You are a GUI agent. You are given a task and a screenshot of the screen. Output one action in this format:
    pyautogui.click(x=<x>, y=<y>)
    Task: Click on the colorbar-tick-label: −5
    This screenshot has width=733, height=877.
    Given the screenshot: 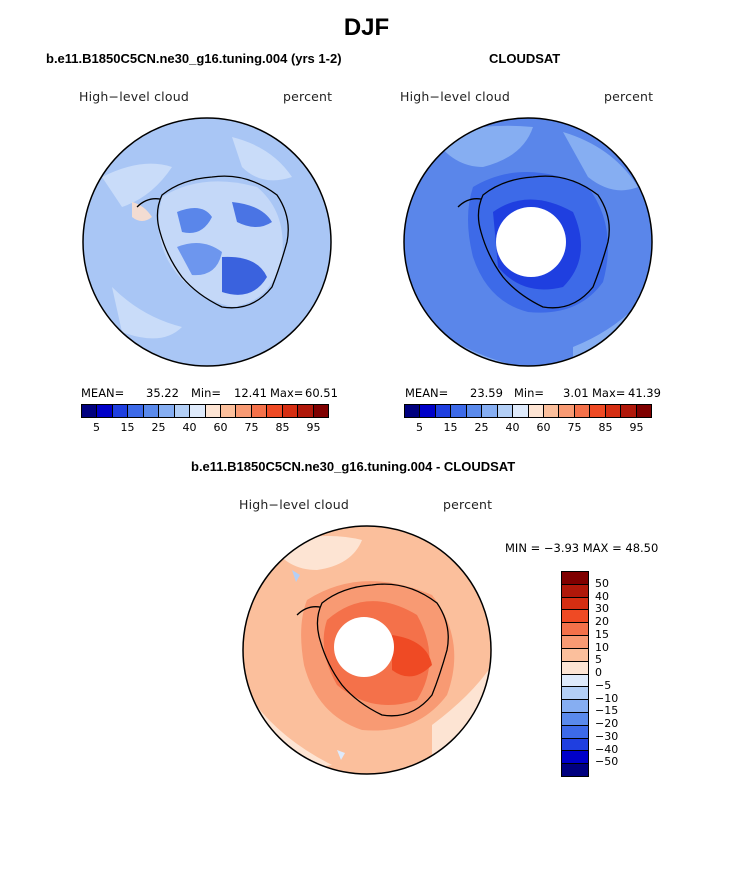 What is the action you would take?
    pyautogui.click(x=603, y=685)
    